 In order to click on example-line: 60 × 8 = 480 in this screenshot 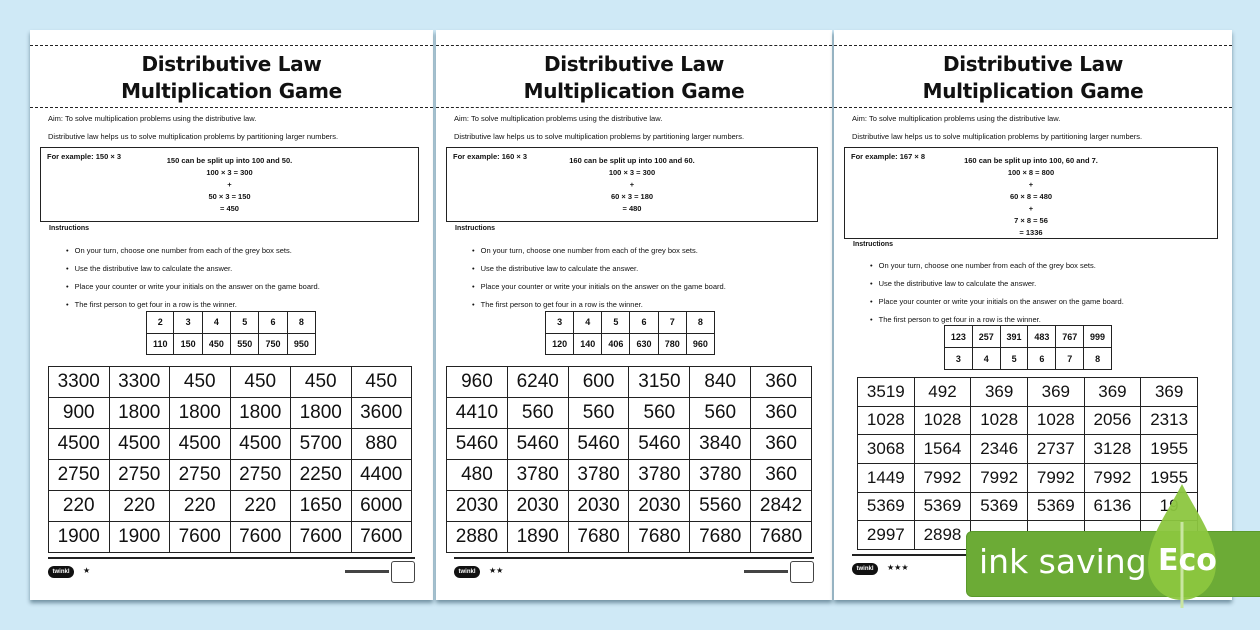, I will do `click(1031, 196)`.